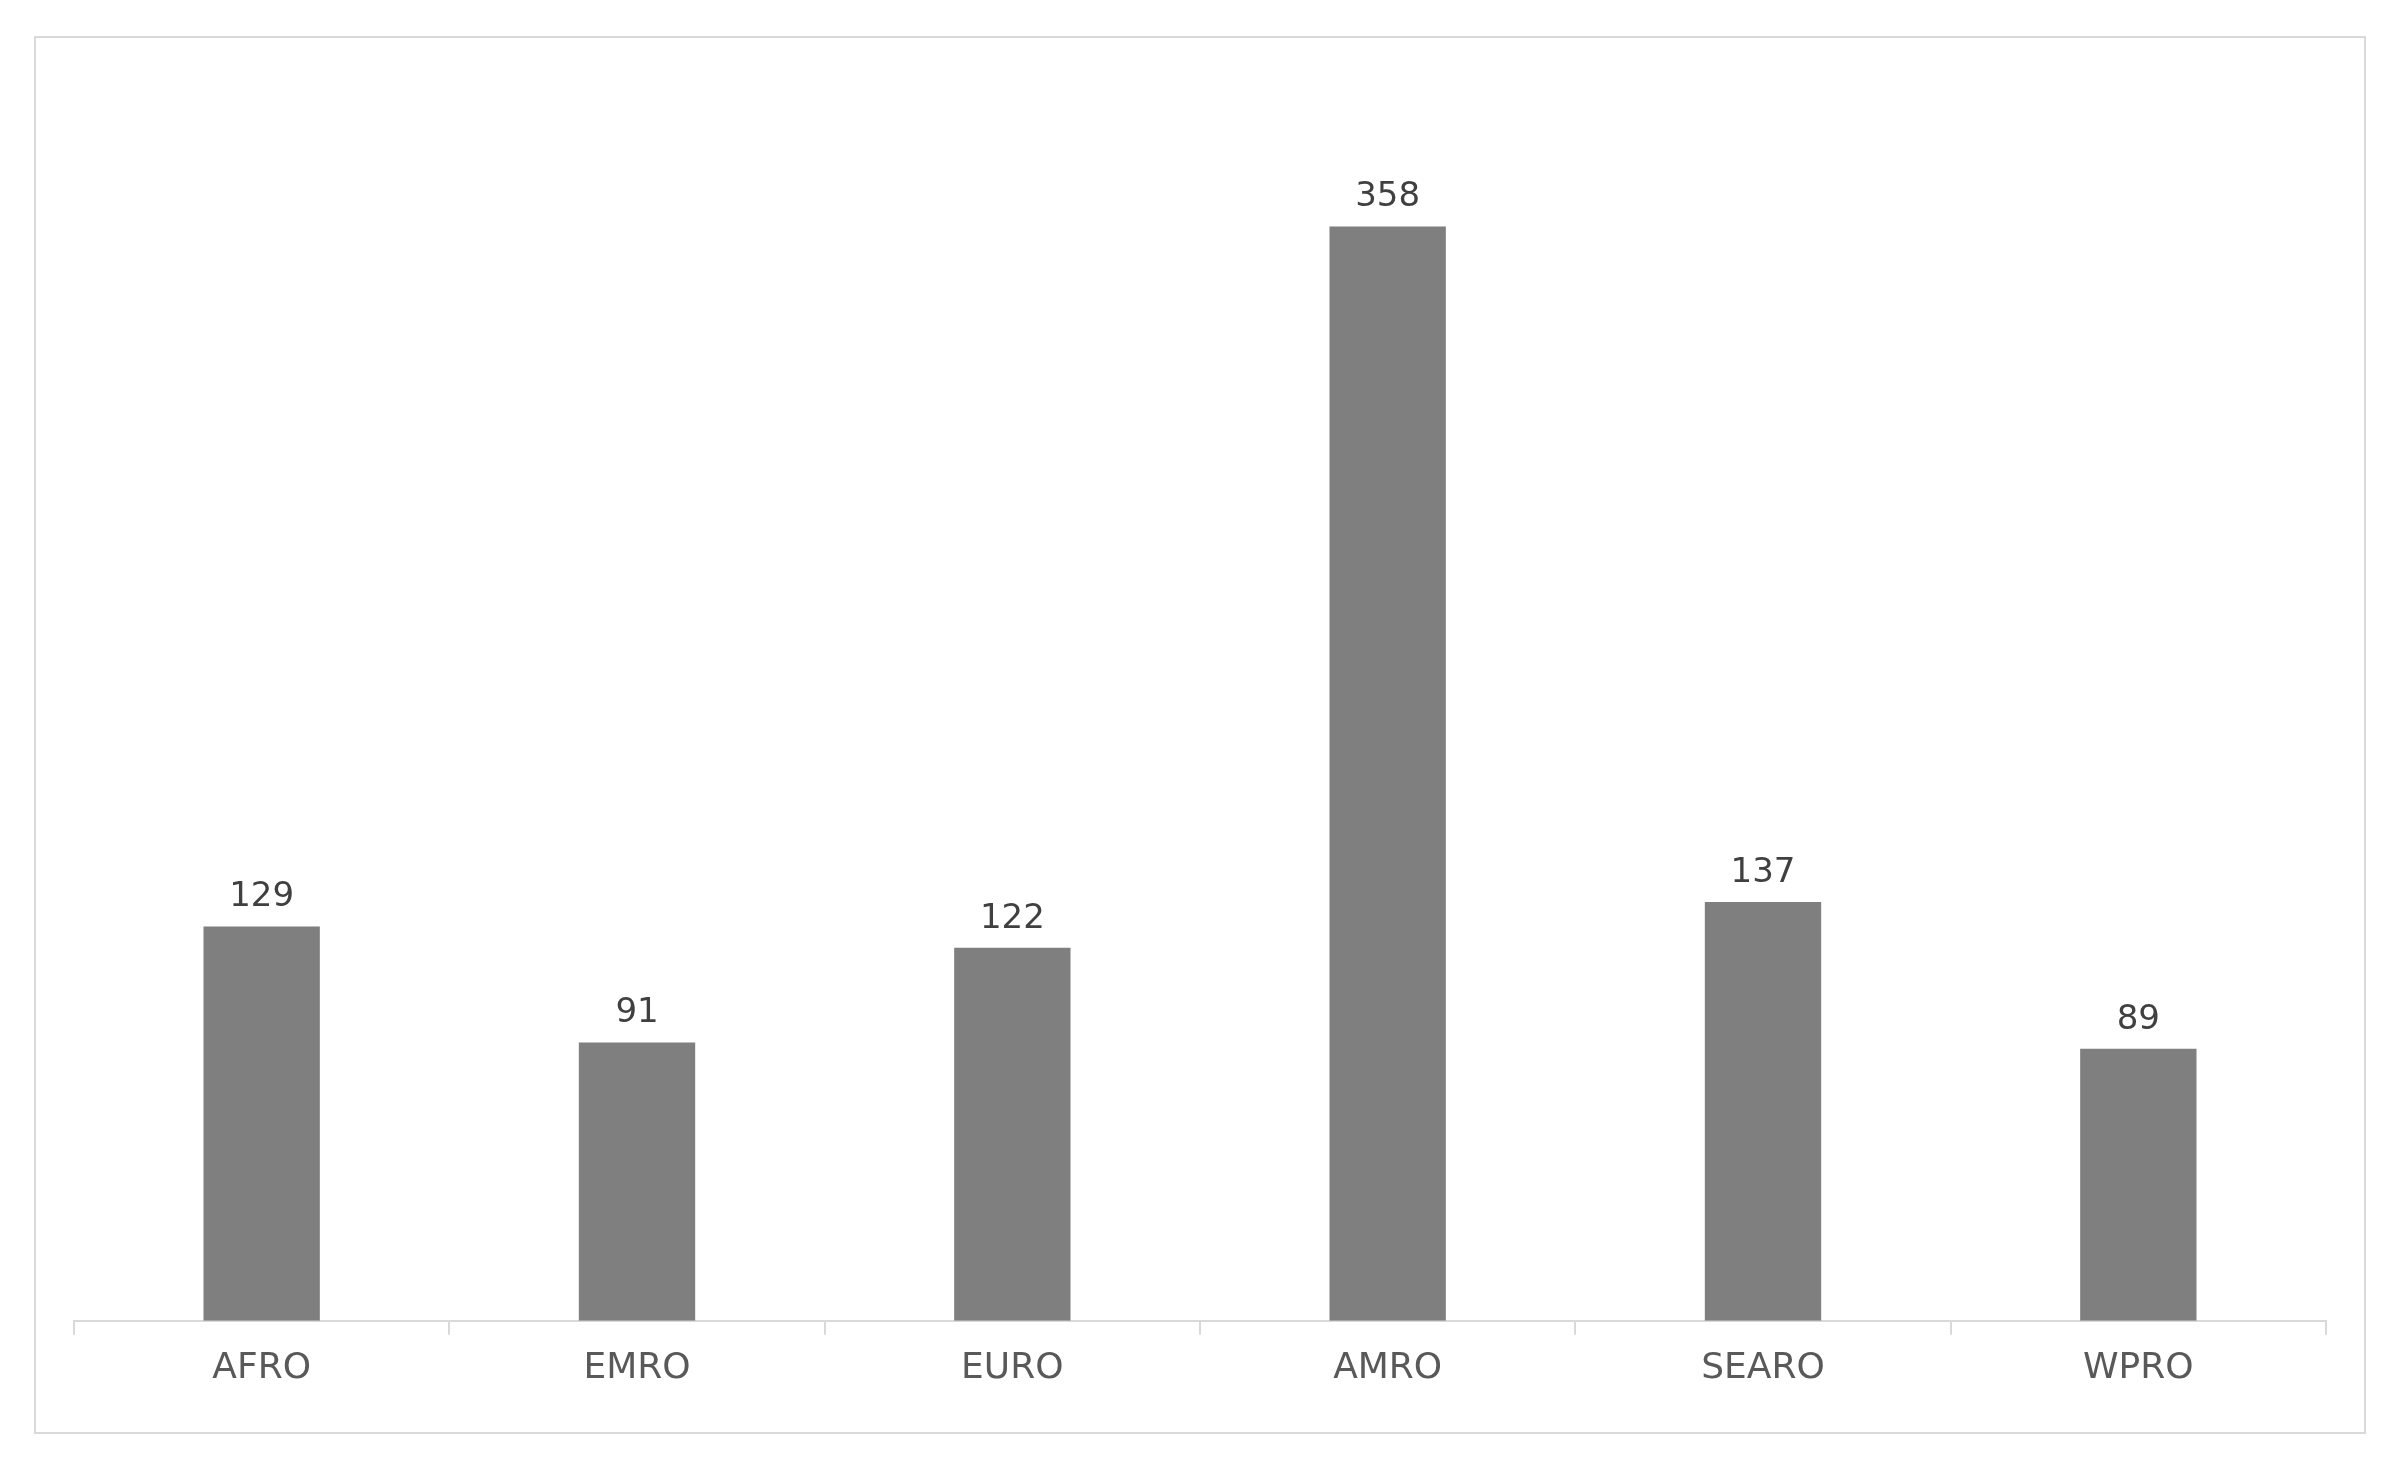  I want to click on data-label: 122, so click(1012, 915).